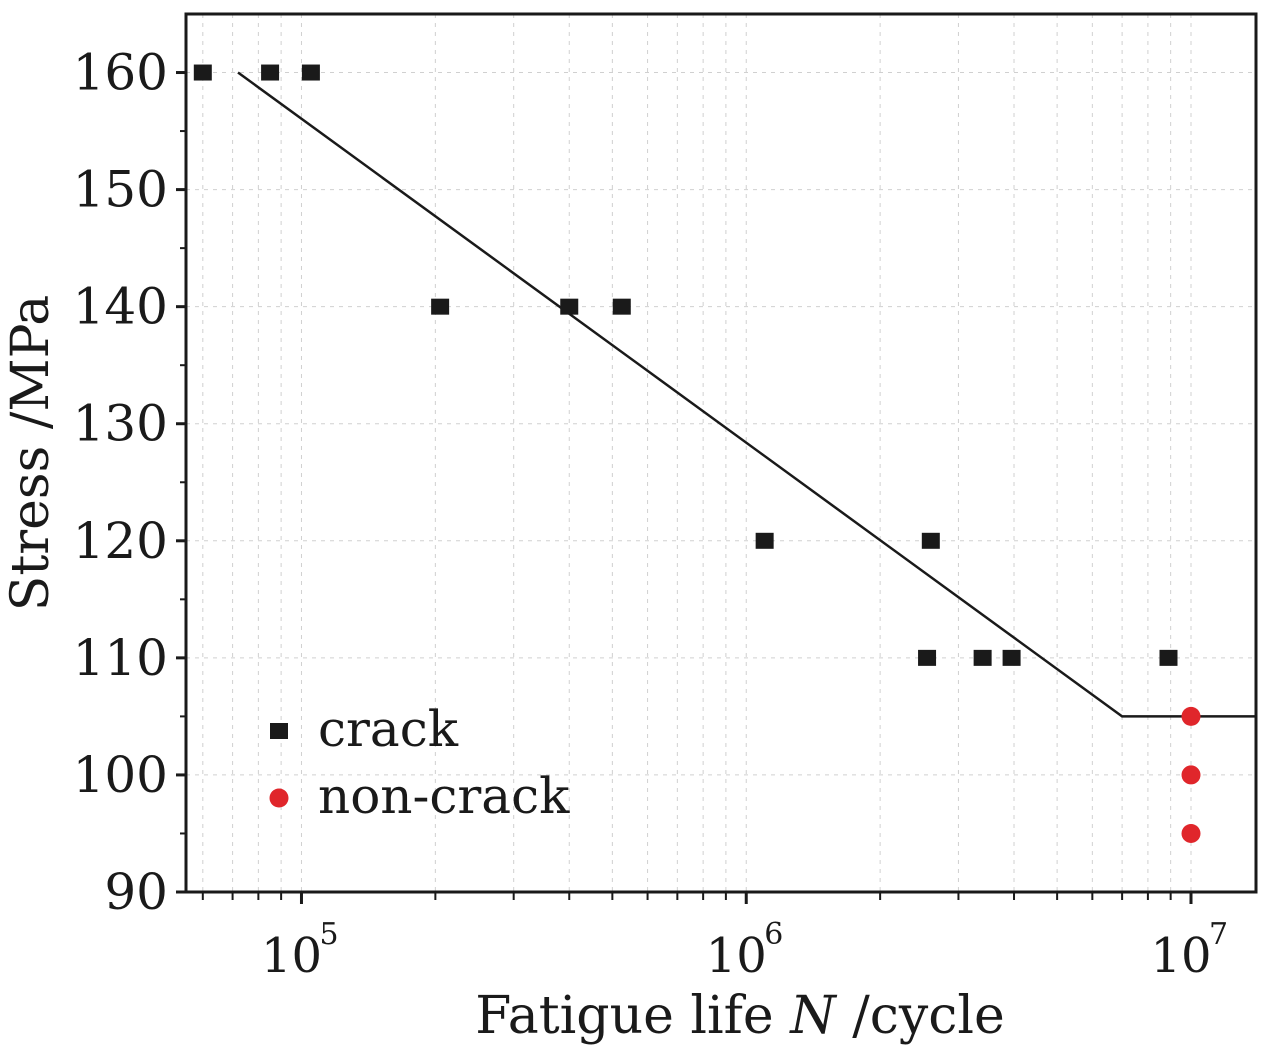 The width and height of the screenshot is (1264, 1050). What do you see at coordinates (31, 453) in the screenshot?
I see `y-axis-title: Stress /MPa` at bounding box center [31, 453].